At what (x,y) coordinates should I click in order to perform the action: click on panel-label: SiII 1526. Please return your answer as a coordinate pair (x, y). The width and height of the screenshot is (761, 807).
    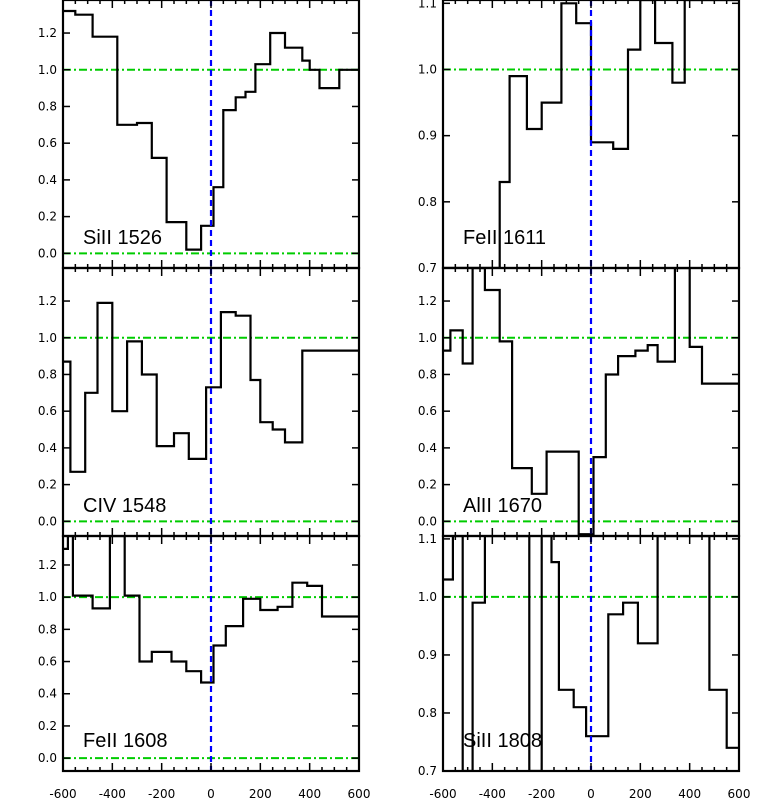
    Looking at the image, I should click on (122, 238).